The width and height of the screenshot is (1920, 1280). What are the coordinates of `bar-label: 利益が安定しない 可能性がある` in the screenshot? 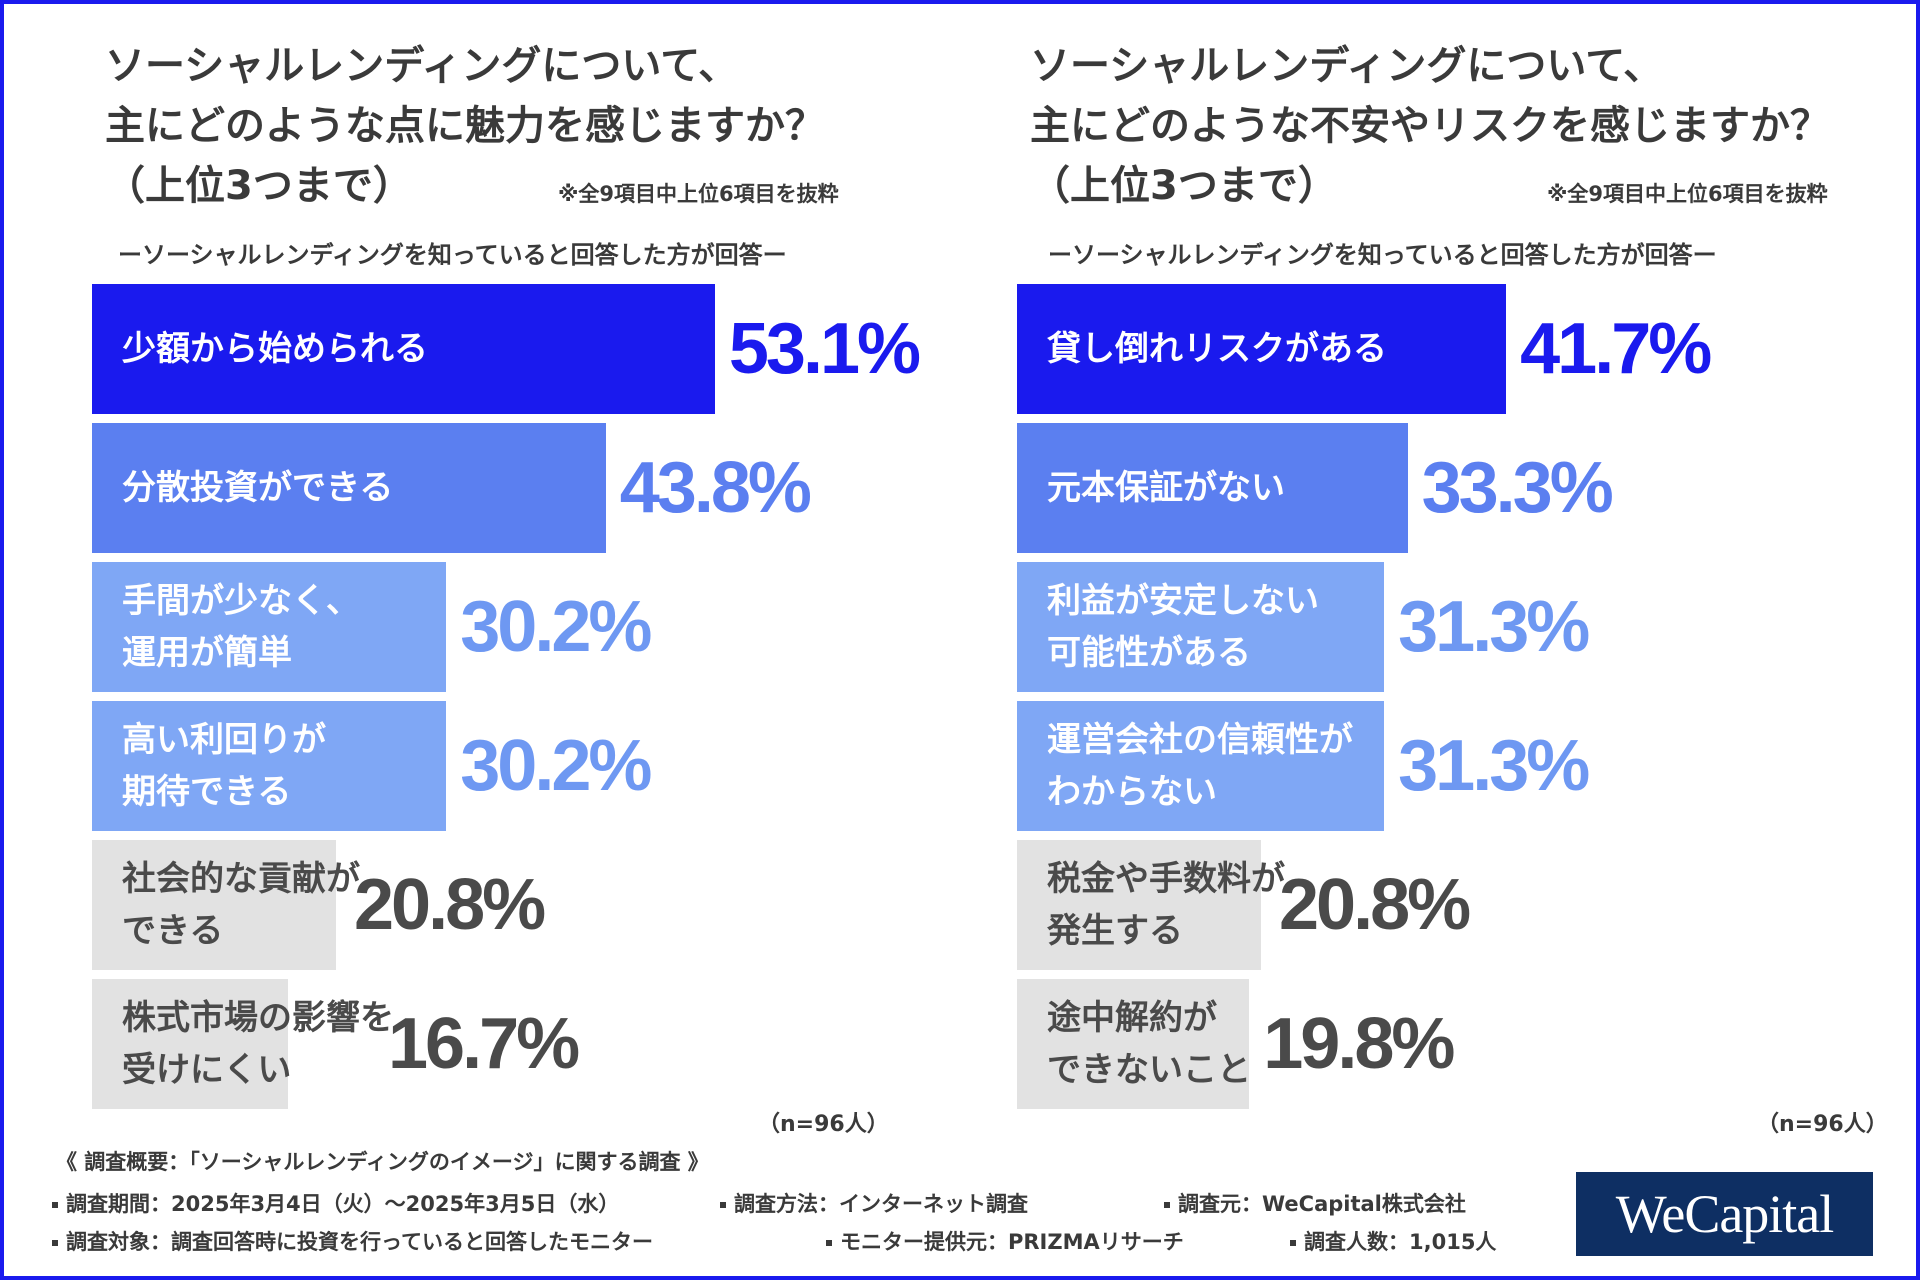 It's located at (1183, 627).